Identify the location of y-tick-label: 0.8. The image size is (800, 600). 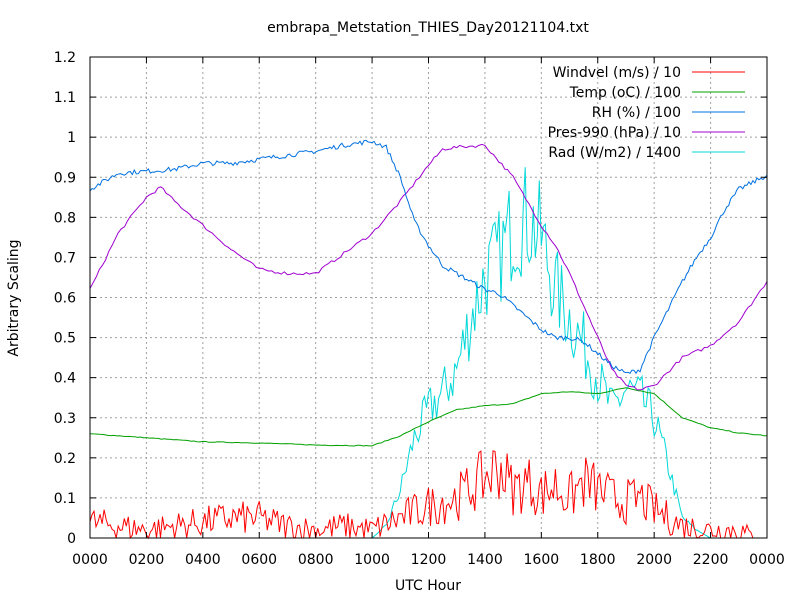
(65, 218).